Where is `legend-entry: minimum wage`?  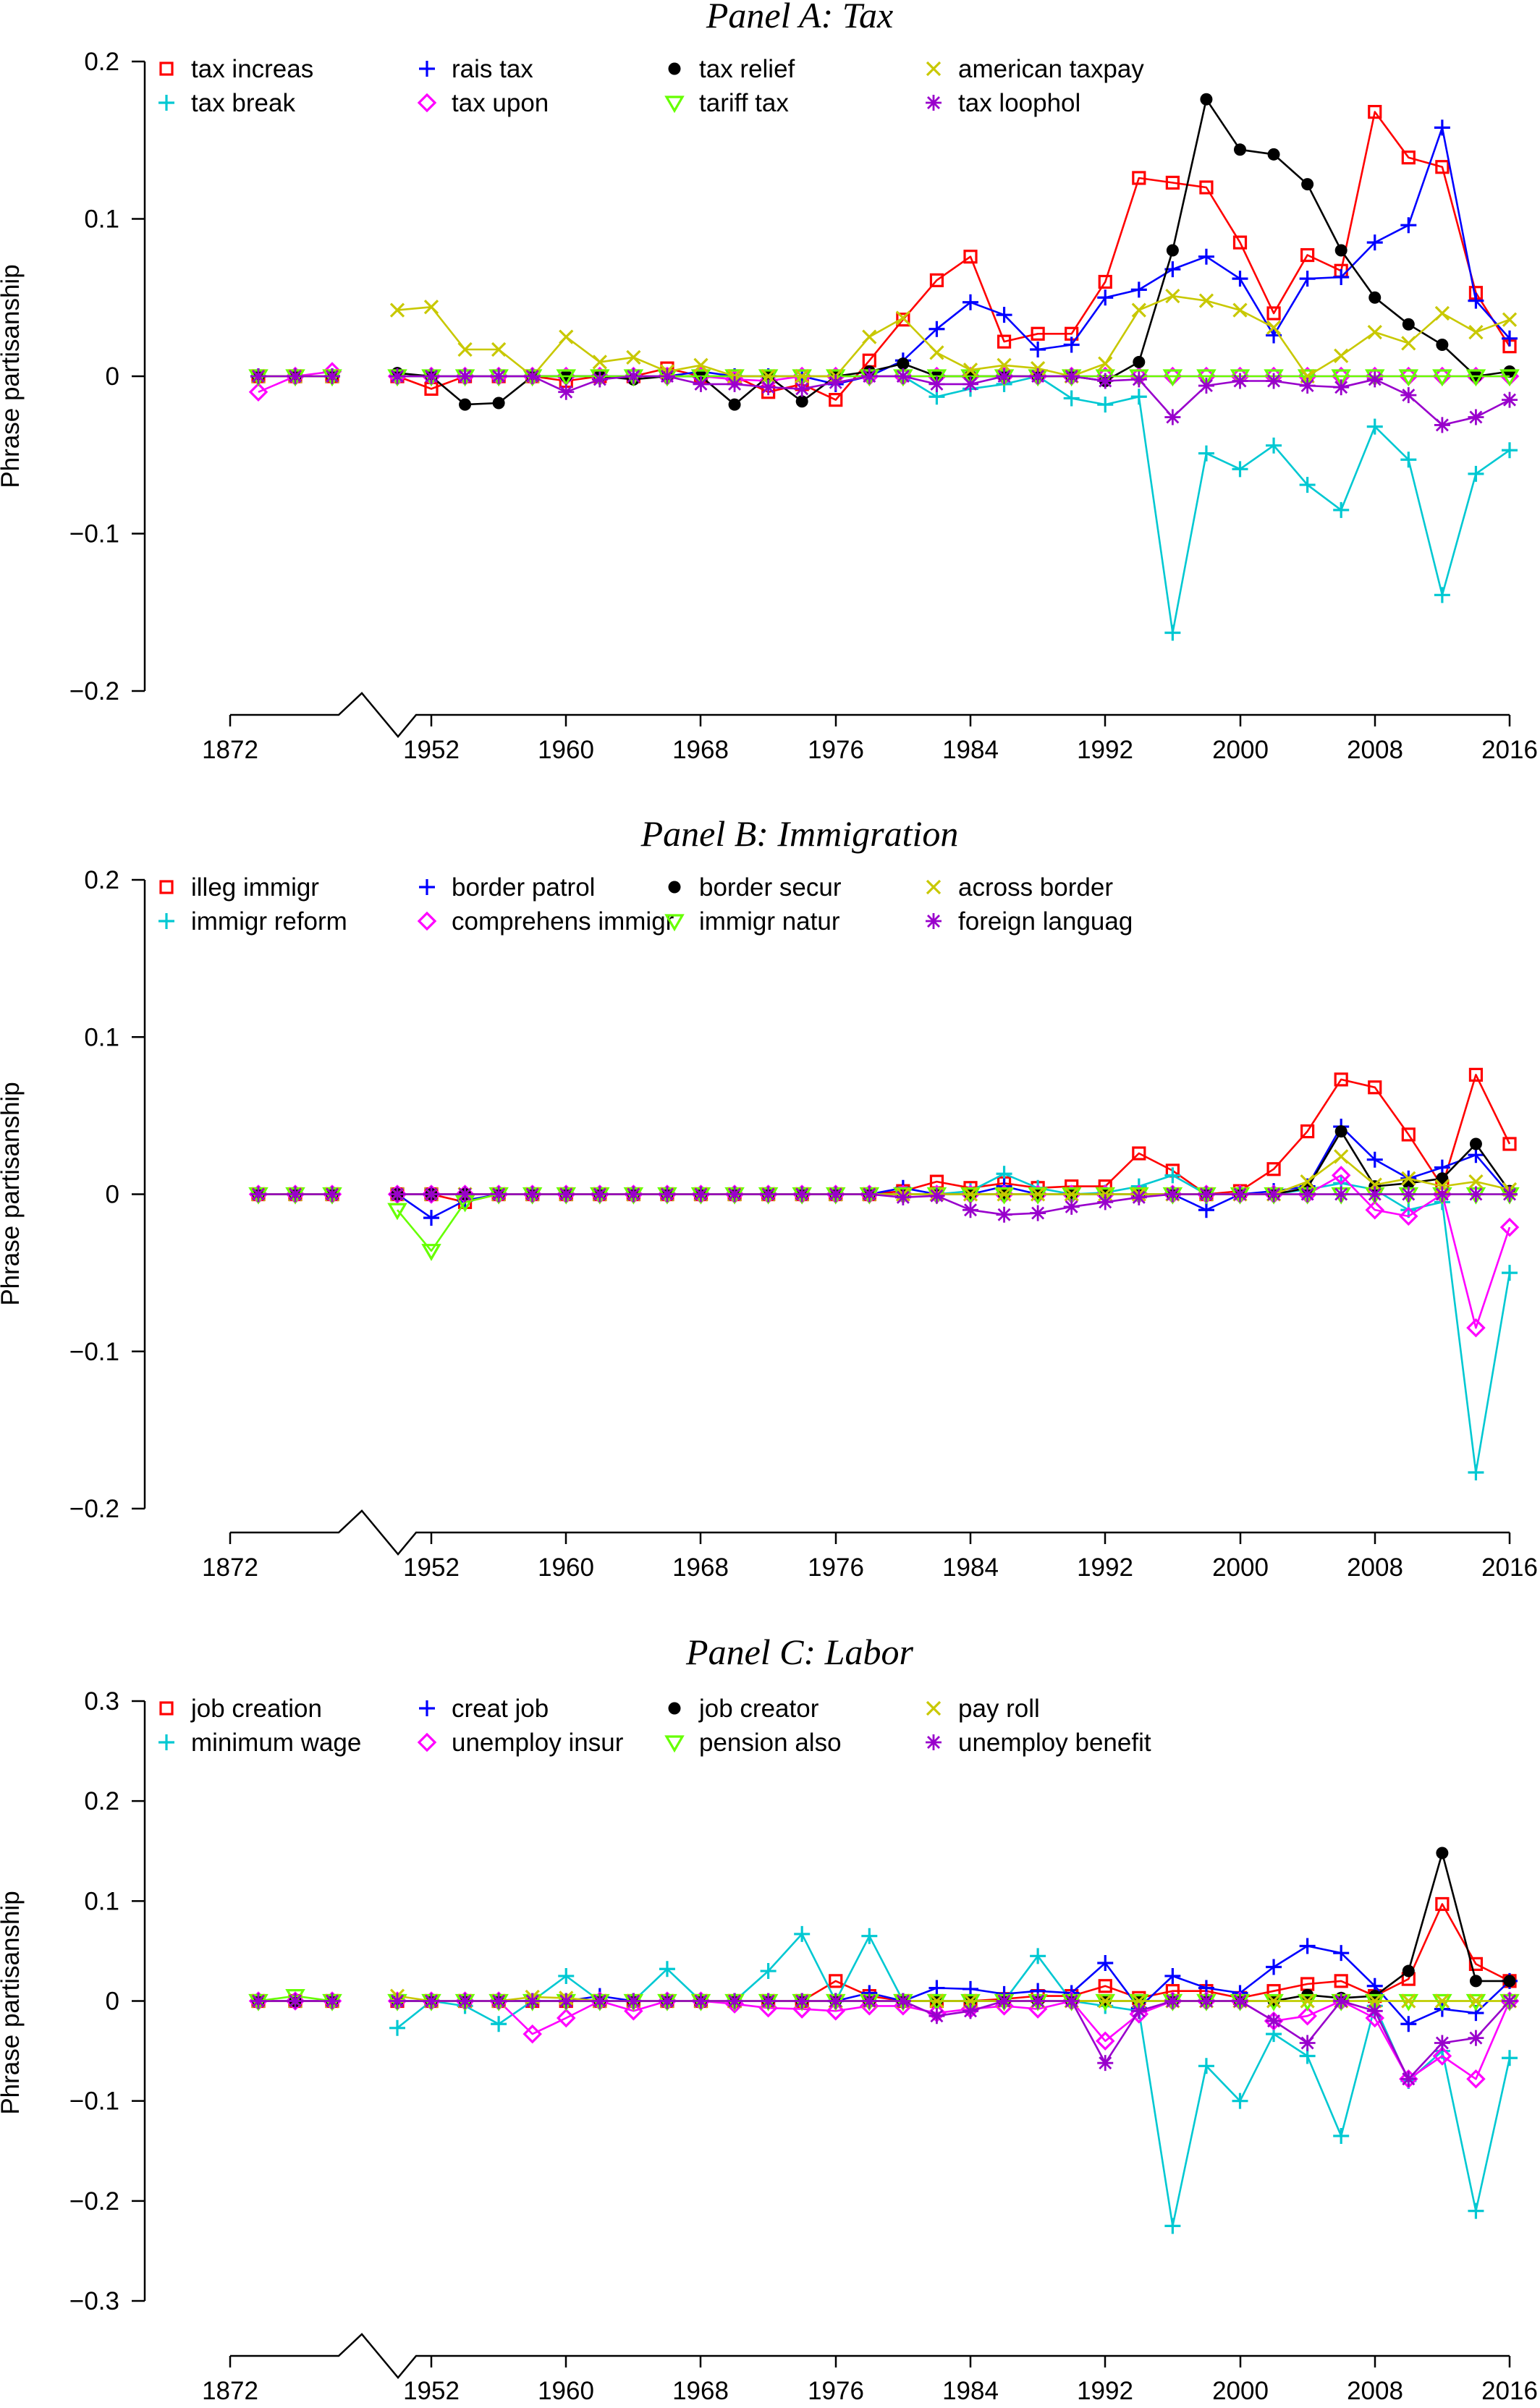
legend-entry: minimum wage is located at coordinates (259, 1743).